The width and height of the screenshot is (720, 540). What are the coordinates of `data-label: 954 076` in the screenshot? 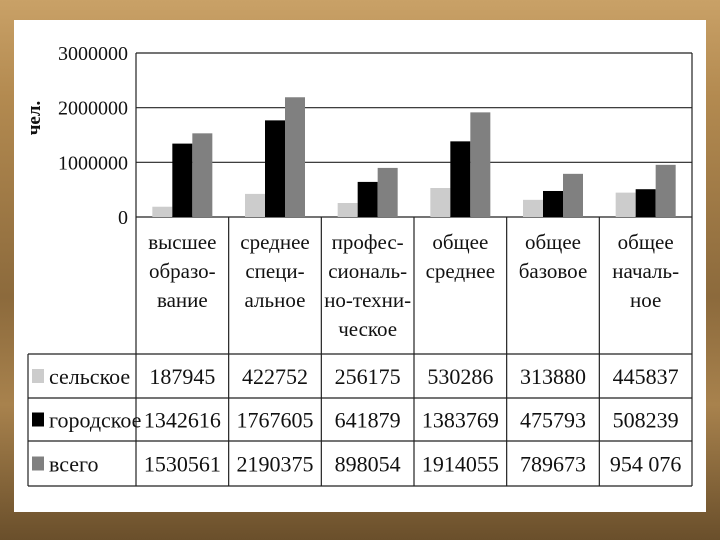 It's located at (646, 464).